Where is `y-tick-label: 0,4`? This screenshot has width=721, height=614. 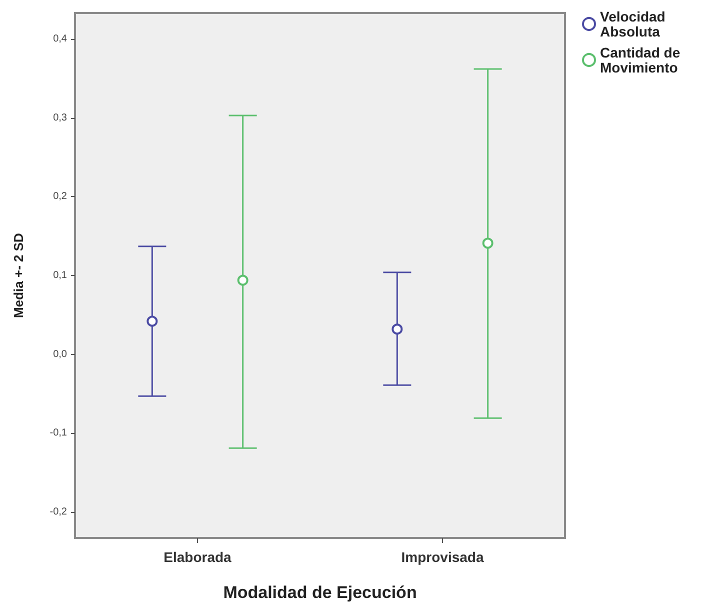 y-tick-label: 0,4 is located at coordinates (60, 39).